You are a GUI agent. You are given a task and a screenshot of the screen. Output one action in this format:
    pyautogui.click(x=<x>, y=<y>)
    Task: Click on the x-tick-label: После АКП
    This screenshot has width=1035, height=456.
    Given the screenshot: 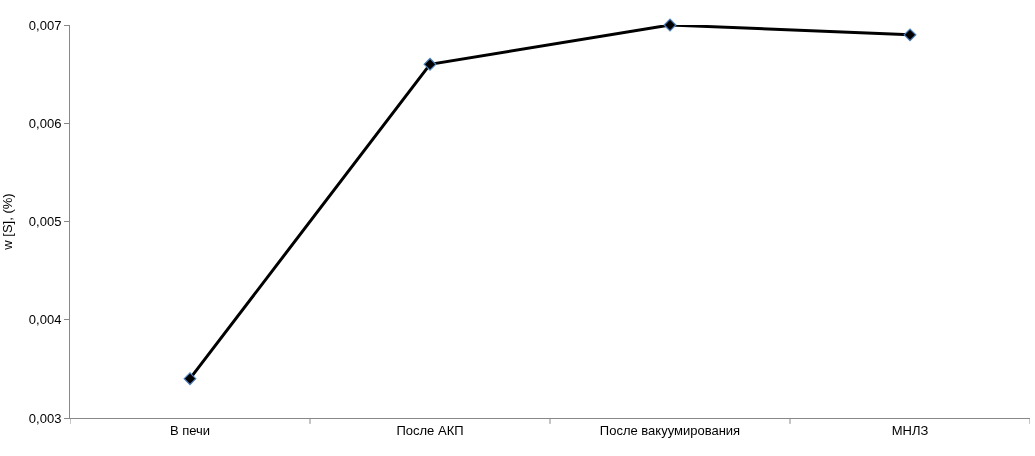 What is the action you would take?
    pyautogui.click(x=430, y=430)
    